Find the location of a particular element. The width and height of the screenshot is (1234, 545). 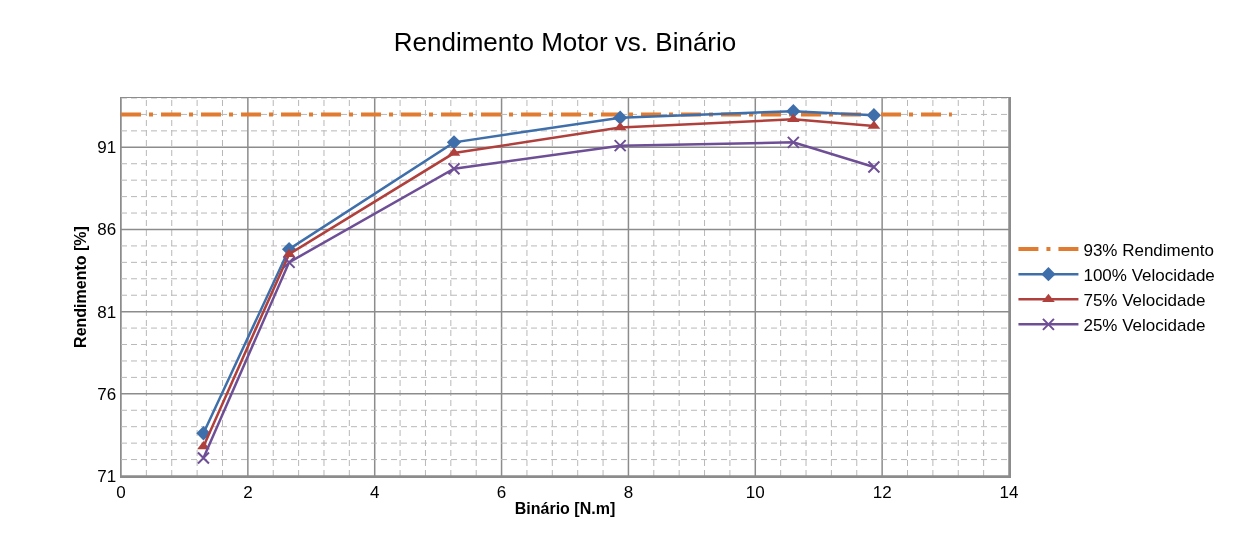

x-axis-title: Binário [N.m] is located at coordinates (565, 509).